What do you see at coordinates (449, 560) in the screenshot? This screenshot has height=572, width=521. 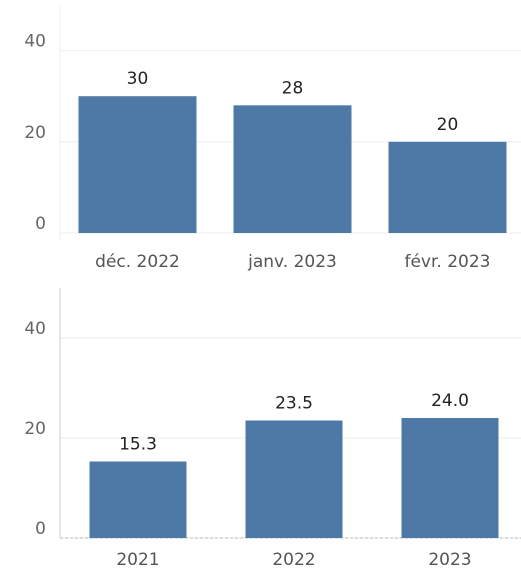 I see `x-tick-label: 2023` at bounding box center [449, 560].